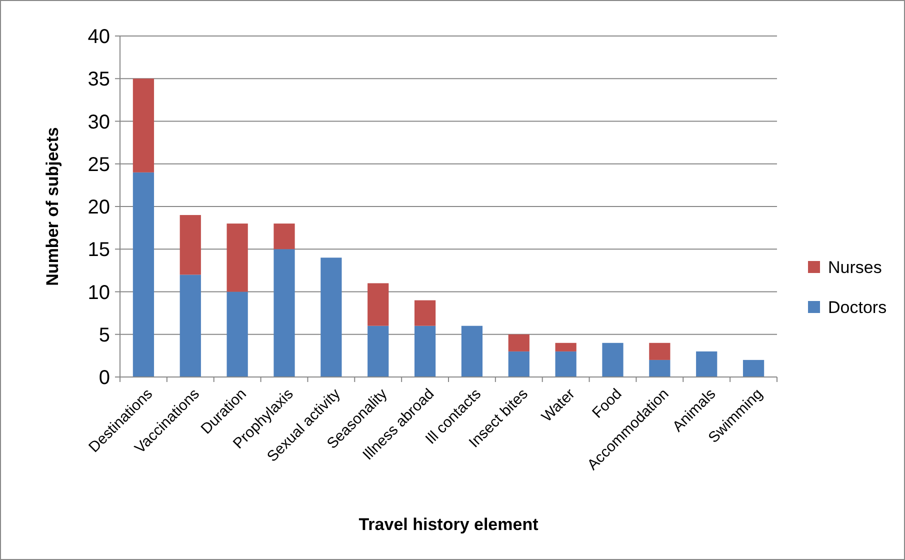 This screenshot has width=905, height=560. What do you see at coordinates (52, 206) in the screenshot?
I see `y-axis-title: Number of subjects` at bounding box center [52, 206].